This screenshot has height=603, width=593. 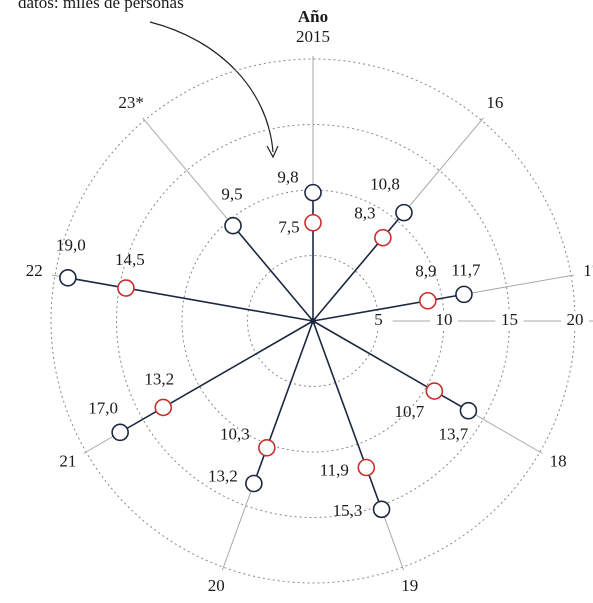 What do you see at coordinates (364, 213) in the screenshot?
I see `value-label: 8,3` at bounding box center [364, 213].